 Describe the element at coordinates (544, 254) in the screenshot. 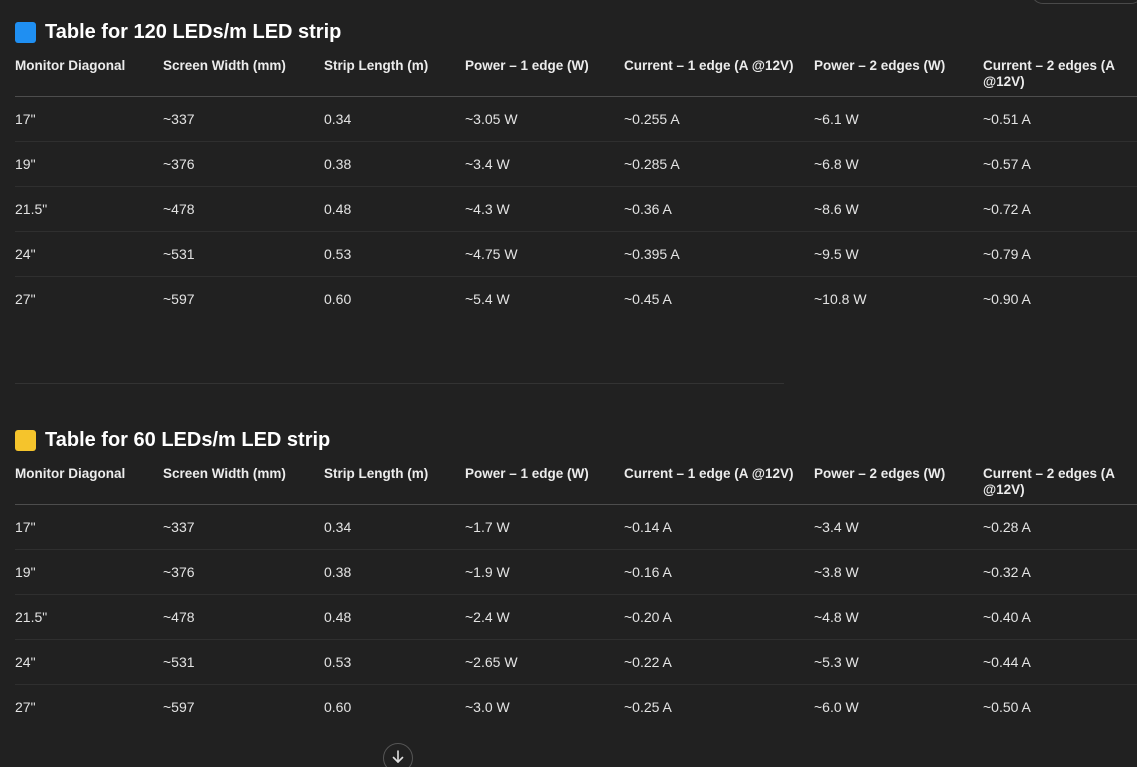

I see `cell-power-1-edge: ~4.75 W` at that location.